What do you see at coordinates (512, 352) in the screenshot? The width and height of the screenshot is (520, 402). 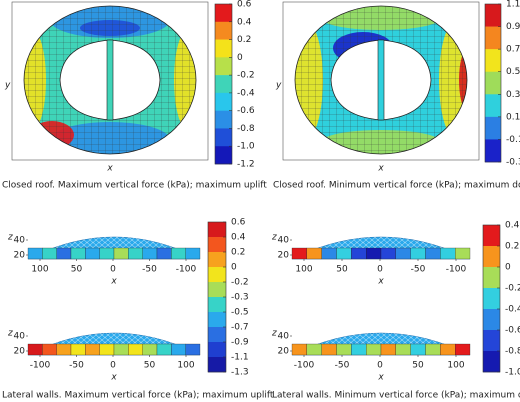 I see `colorbar-tick-label: -0.8` at bounding box center [512, 352].